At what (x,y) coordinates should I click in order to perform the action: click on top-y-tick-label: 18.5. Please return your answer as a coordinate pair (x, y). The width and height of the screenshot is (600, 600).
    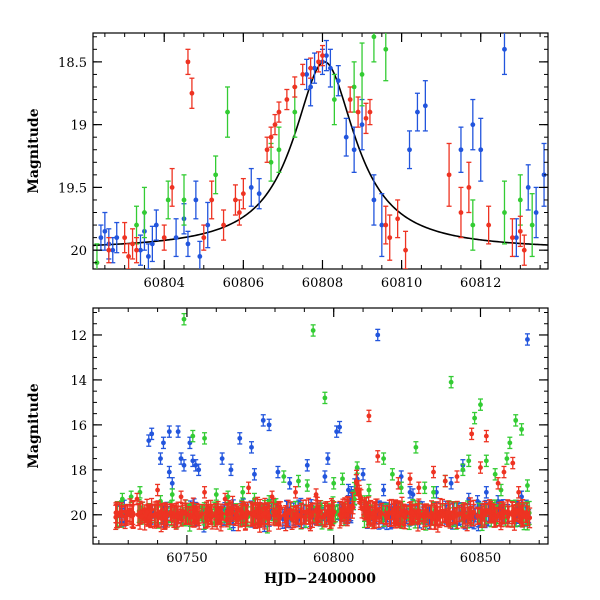
    Looking at the image, I should click on (72, 63).